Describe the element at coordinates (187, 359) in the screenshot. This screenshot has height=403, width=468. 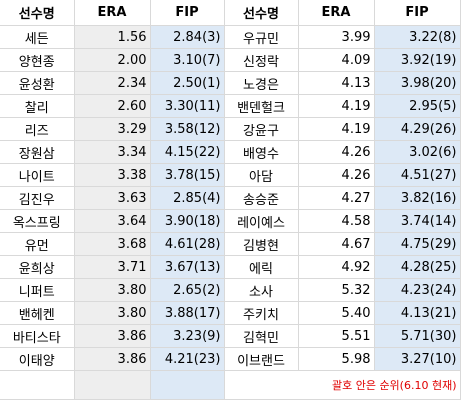
I see `fip-cell: 4.21(23)` at that location.